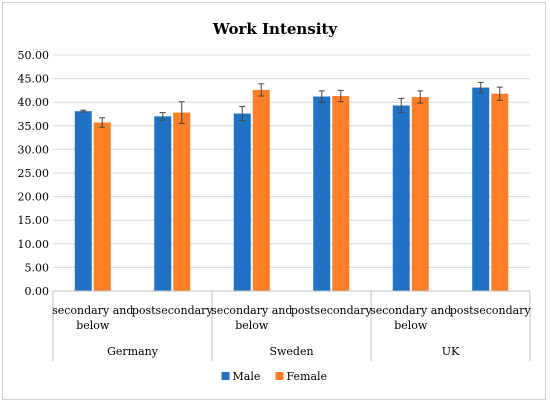  Describe the element at coordinates (133, 351) in the screenshot. I see `group-label: Germany` at that location.